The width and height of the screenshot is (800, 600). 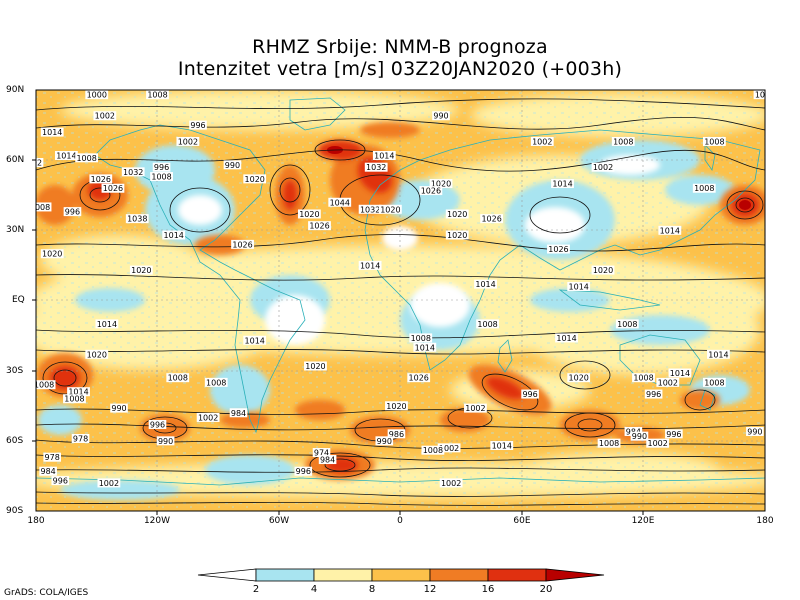 What do you see at coordinates (430, 589) in the screenshot?
I see `colorbar-tick-12: 12` at bounding box center [430, 589].